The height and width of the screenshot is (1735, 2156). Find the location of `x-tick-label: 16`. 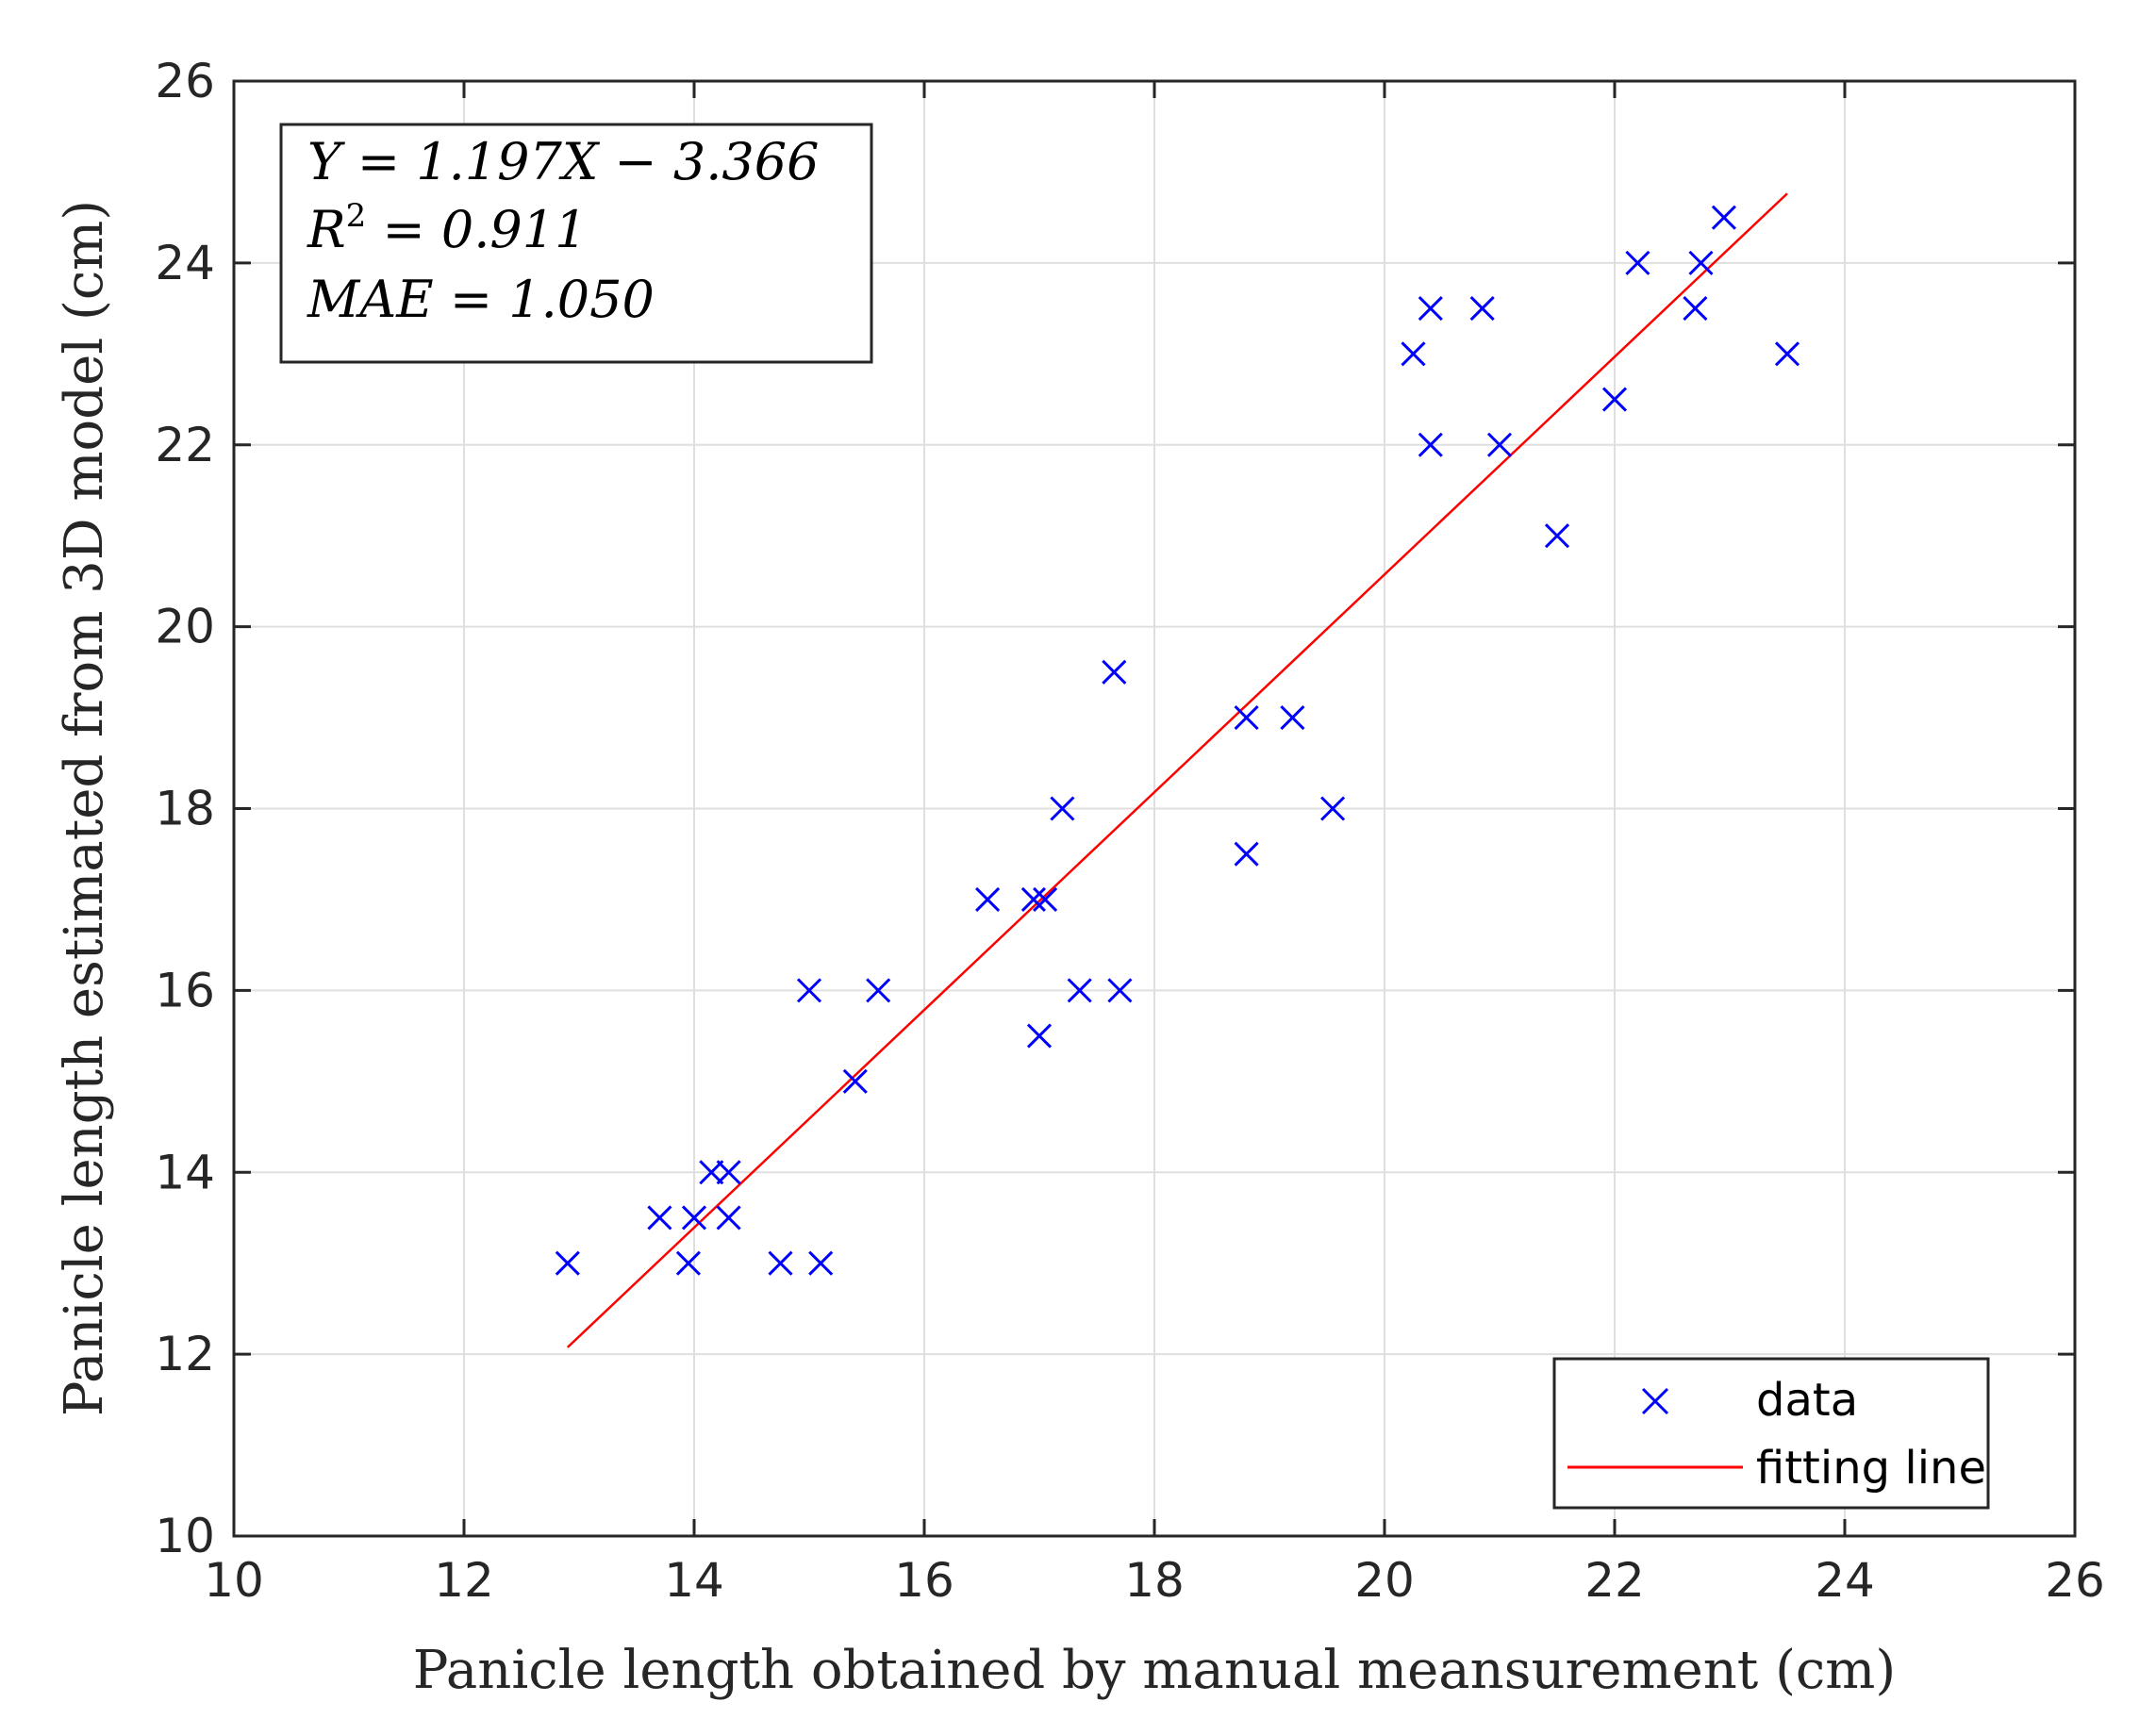

x-tick-label: 16 is located at coordinates (924, 1580).